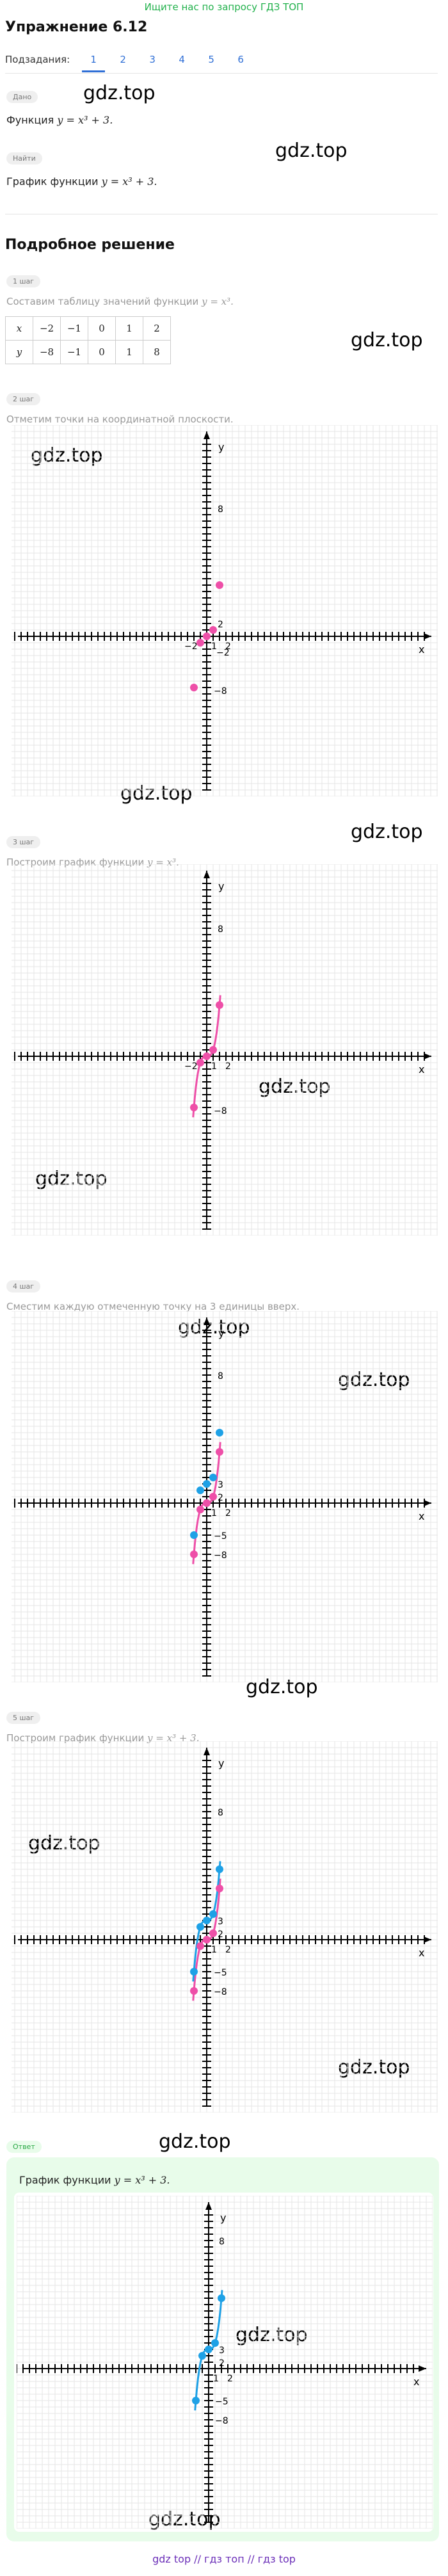 The height and width of the screenshot is (2576, 448). What do you see at coordinates (23, 842) in the screenshot?
I see `step-3-badge: 3 шаг` at bounding box center [23, 842].